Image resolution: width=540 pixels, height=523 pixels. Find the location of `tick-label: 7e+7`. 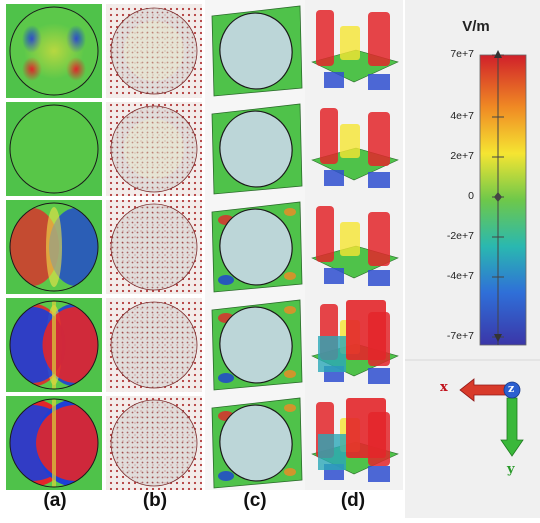

tick-label: 7e+7 is located at coordinates (462, 54).